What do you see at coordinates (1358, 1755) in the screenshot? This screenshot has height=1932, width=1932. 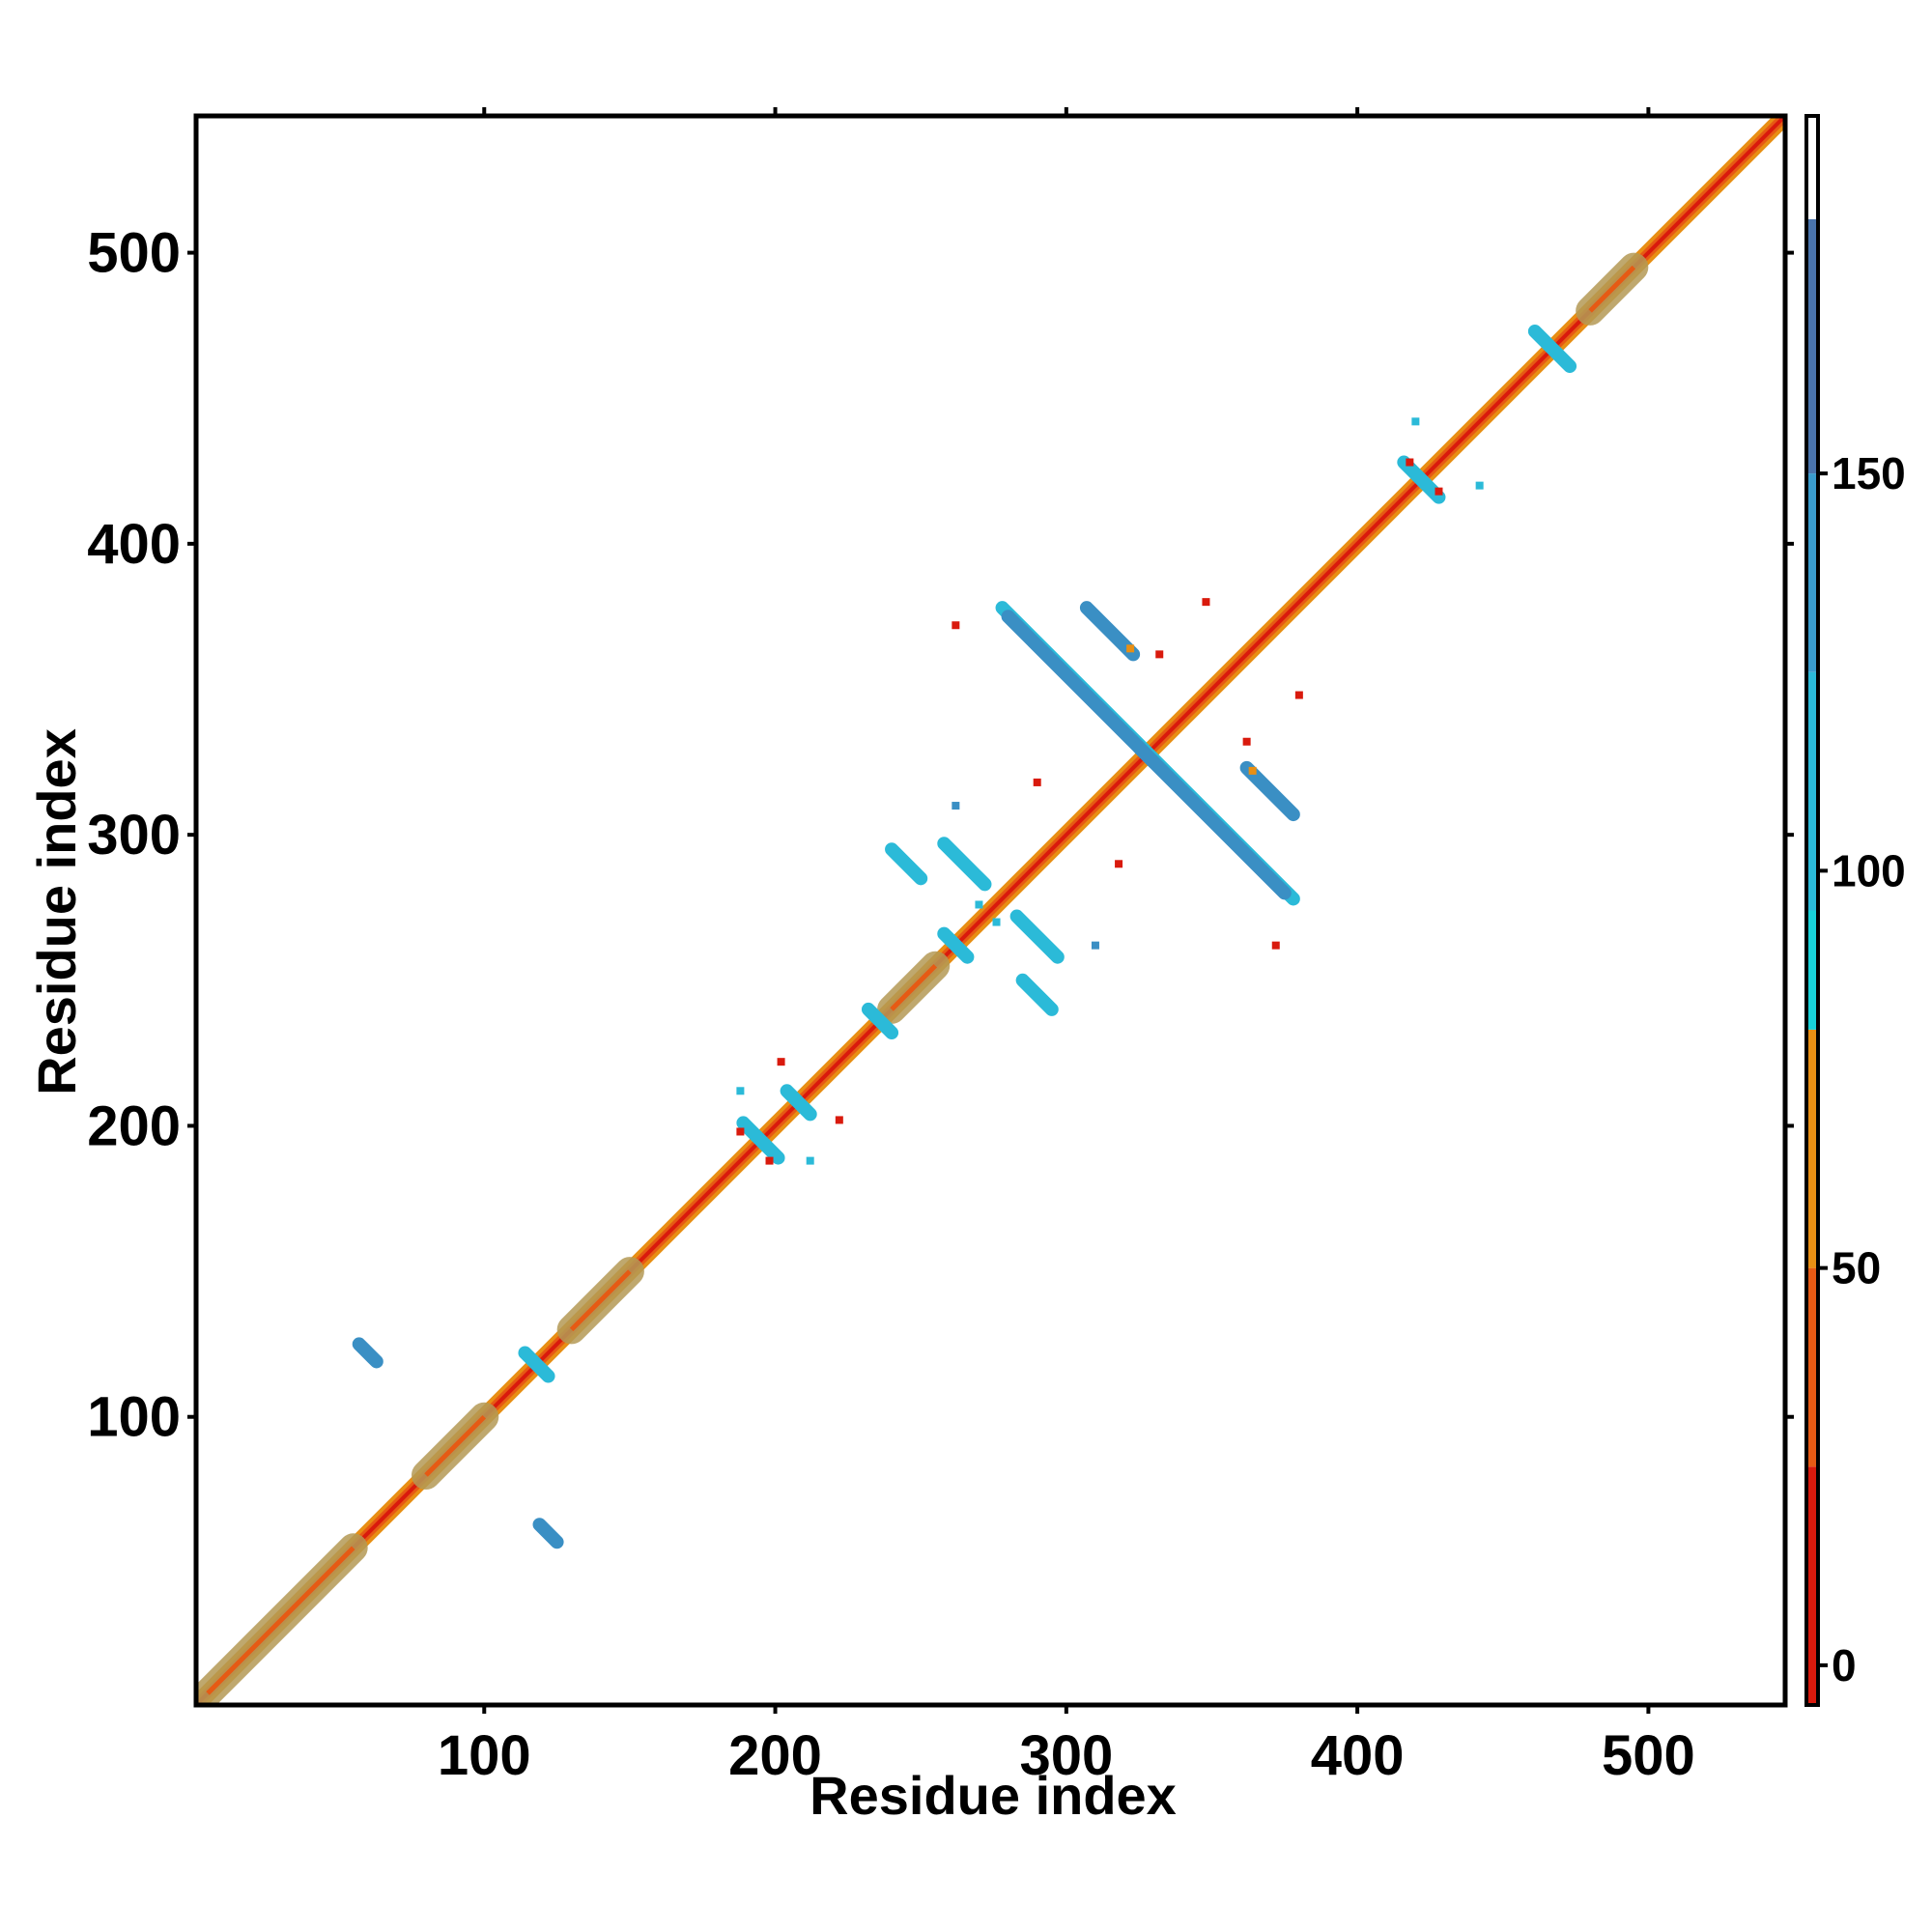 I see `x-tick-label-400: 400` at bounding box center [1358, 1755].